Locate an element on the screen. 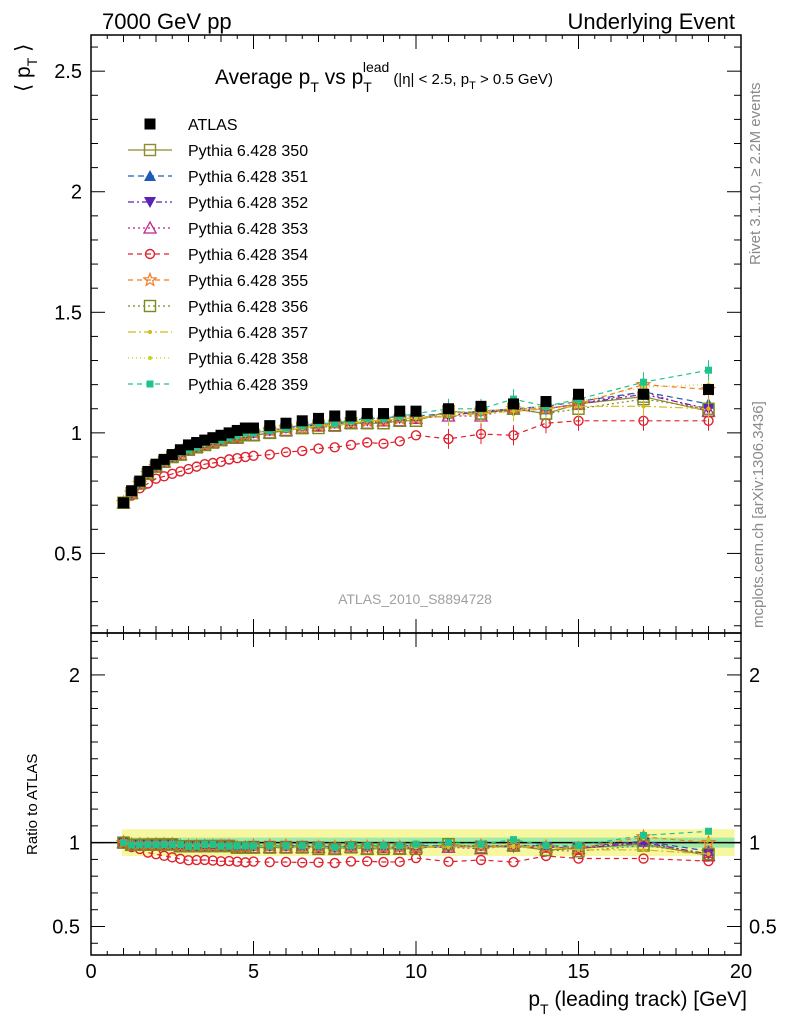  legend-entry: Pythia 6.428 355 is located at coordinates (248, 281).